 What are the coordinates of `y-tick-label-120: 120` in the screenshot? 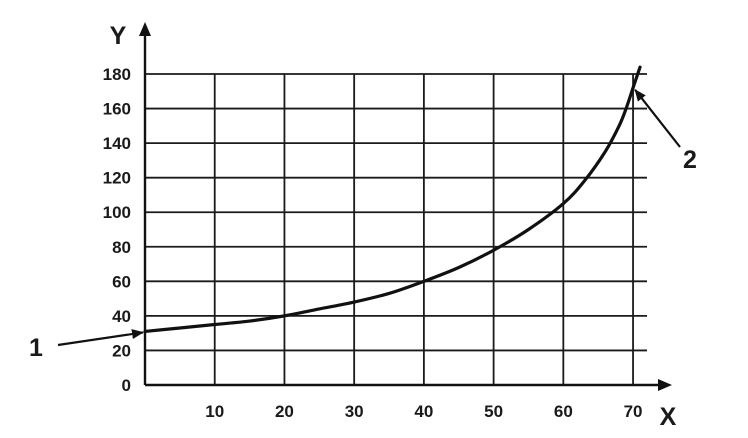 It's located at (117, 178).